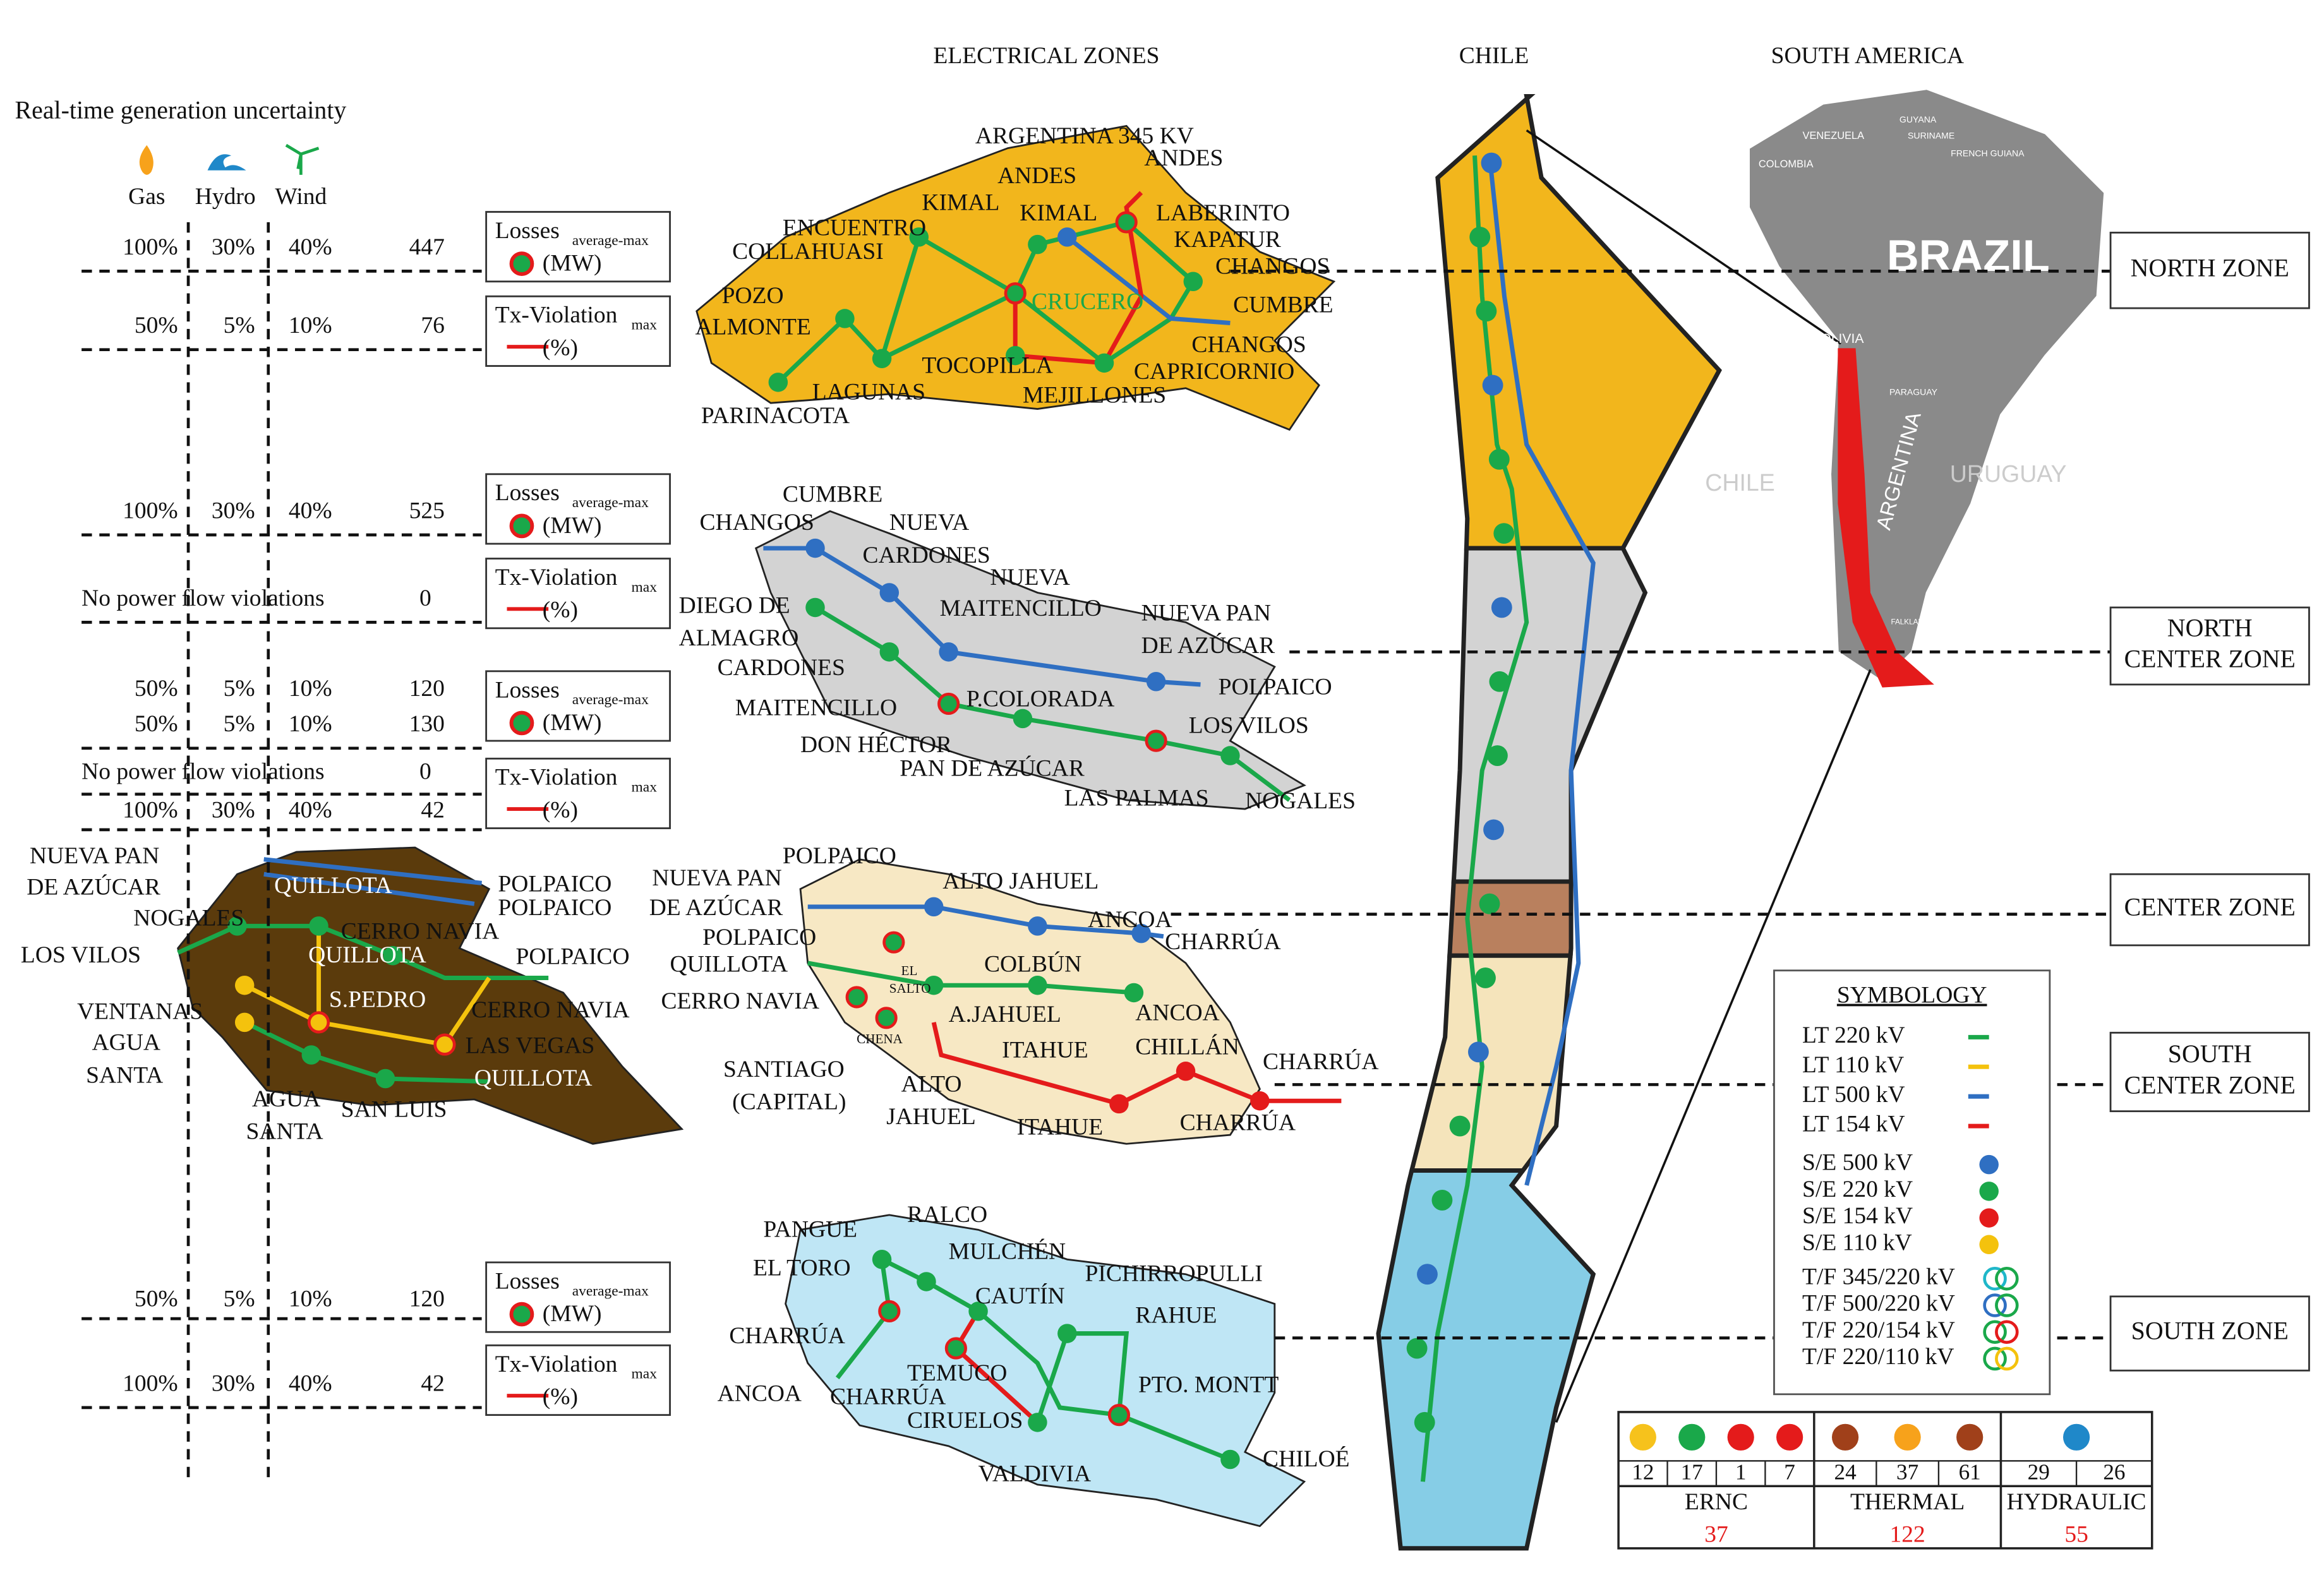 This screenshot has height=1575, width=2324. I want to click on station-label: CIRUELOS, so click(965, 1421).